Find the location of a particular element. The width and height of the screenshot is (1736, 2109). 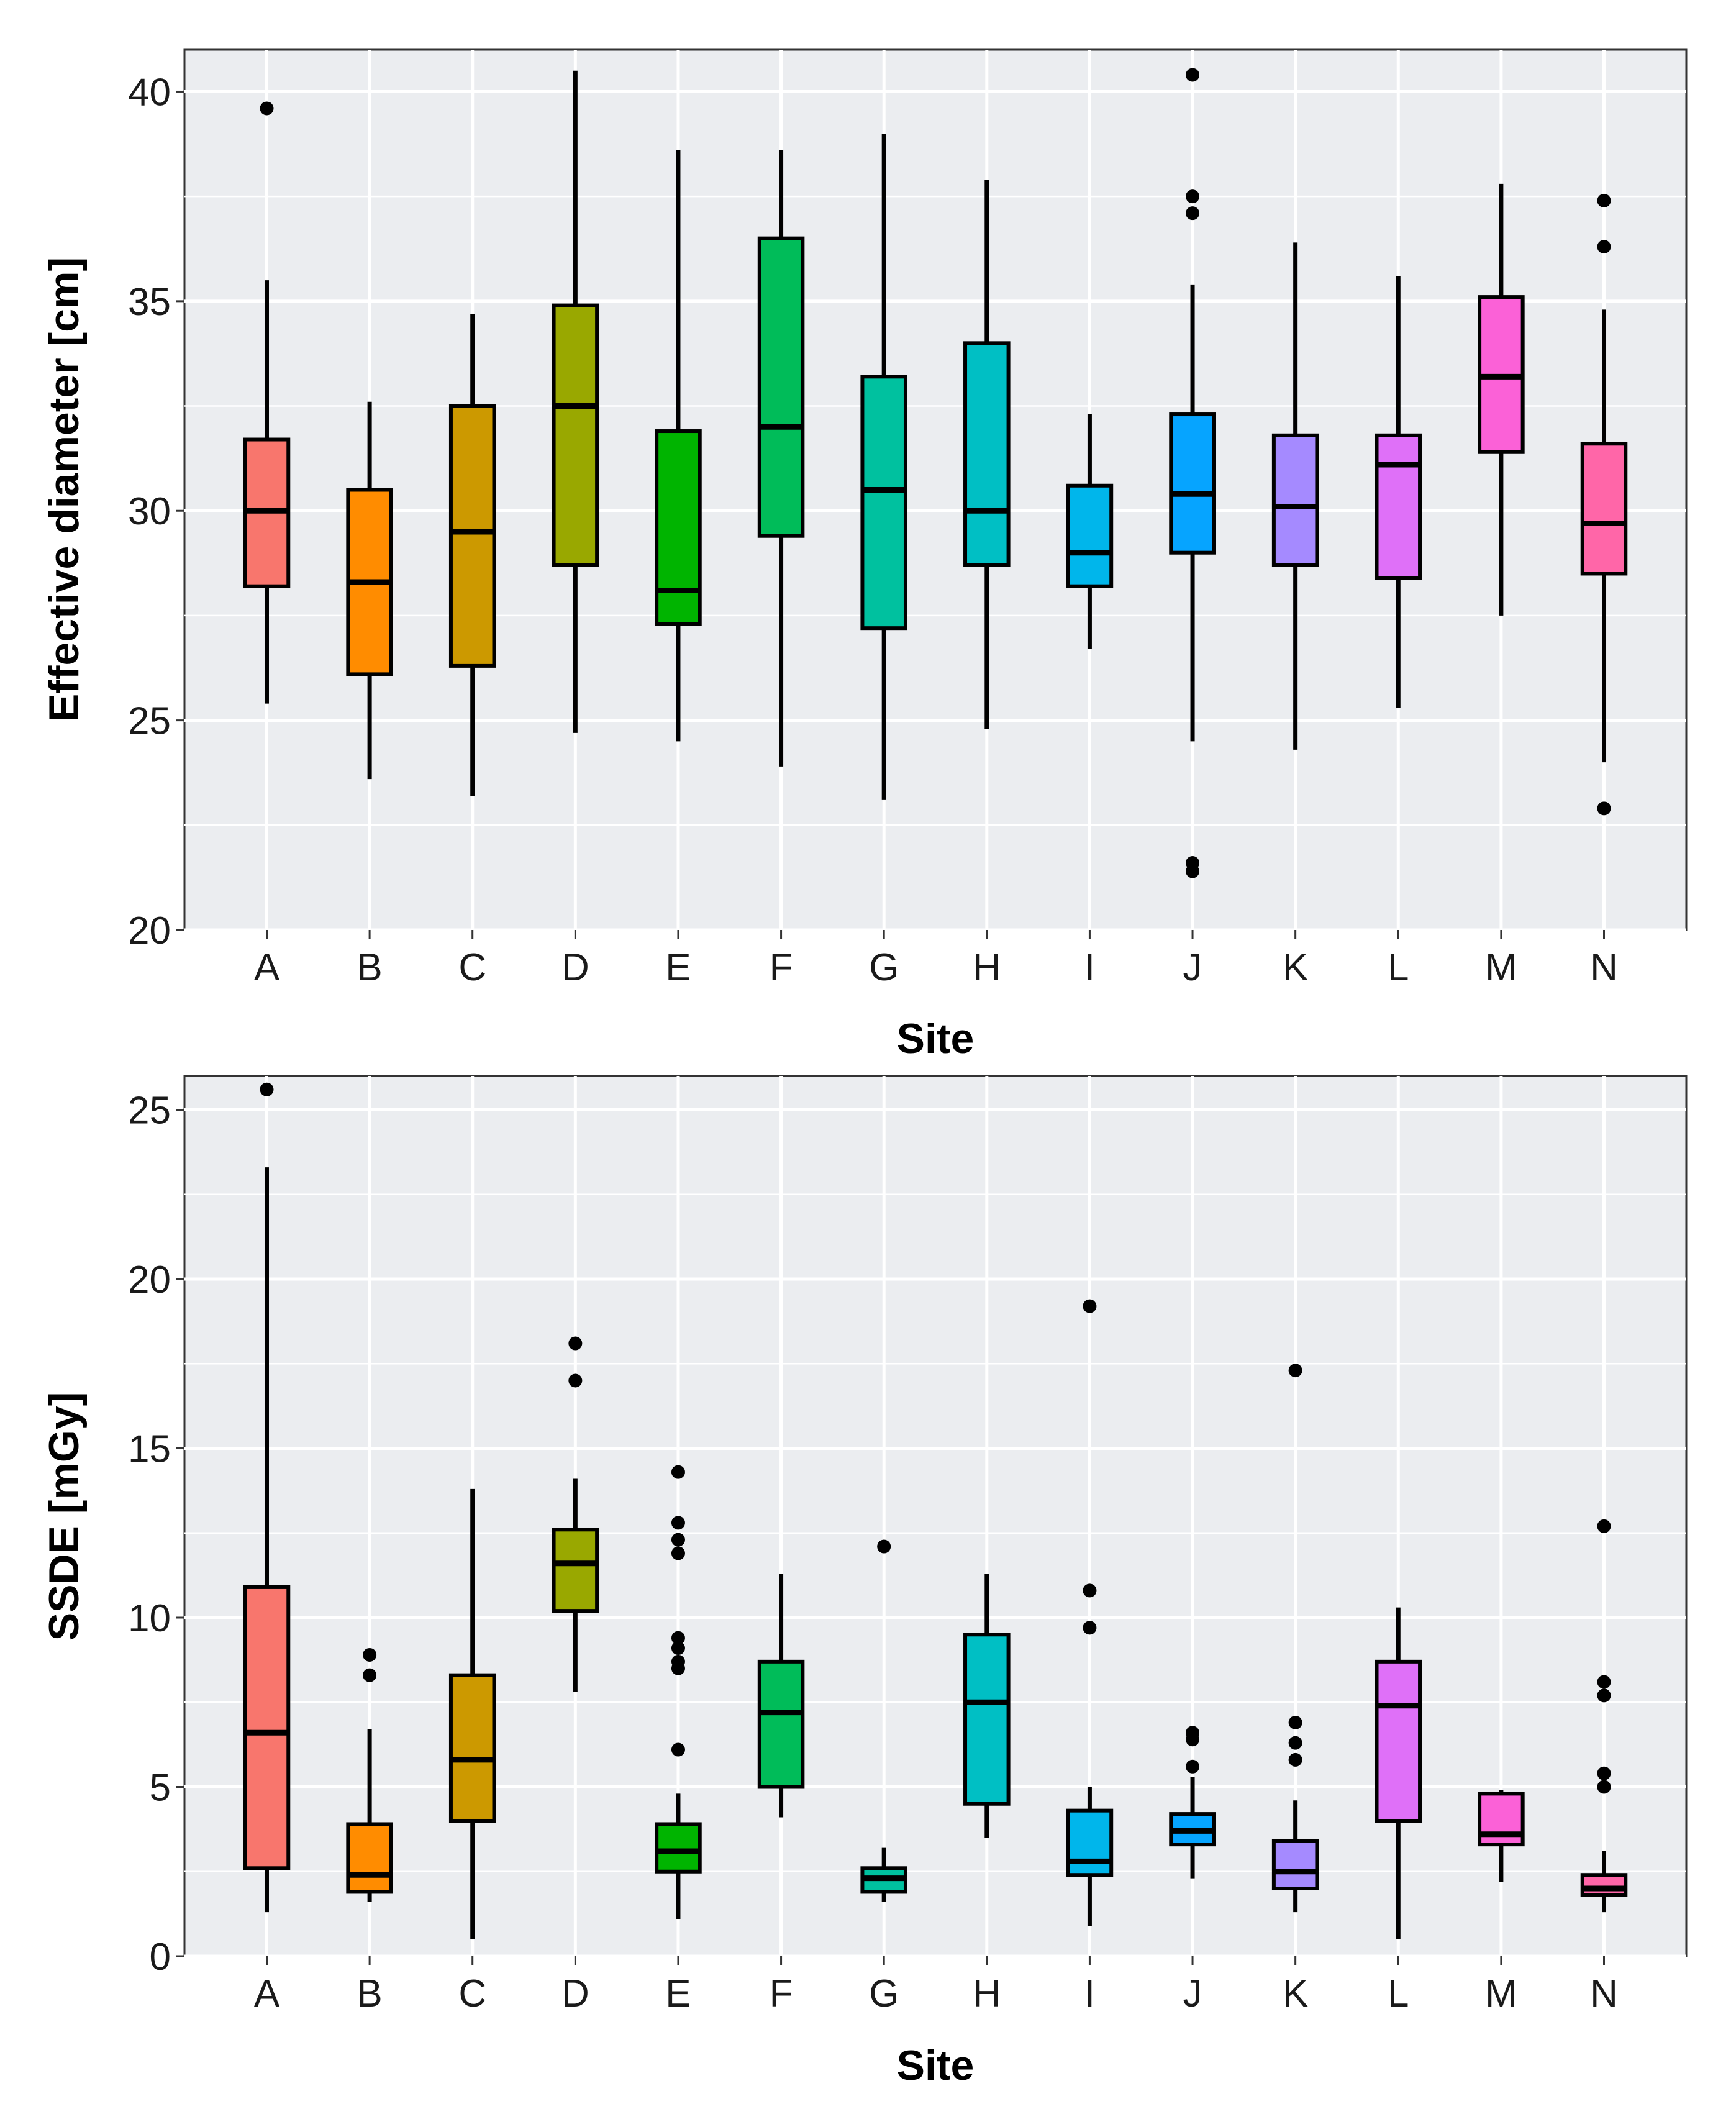

ssde-x-tick-label-h: H is located at coordinates (987, 1994).